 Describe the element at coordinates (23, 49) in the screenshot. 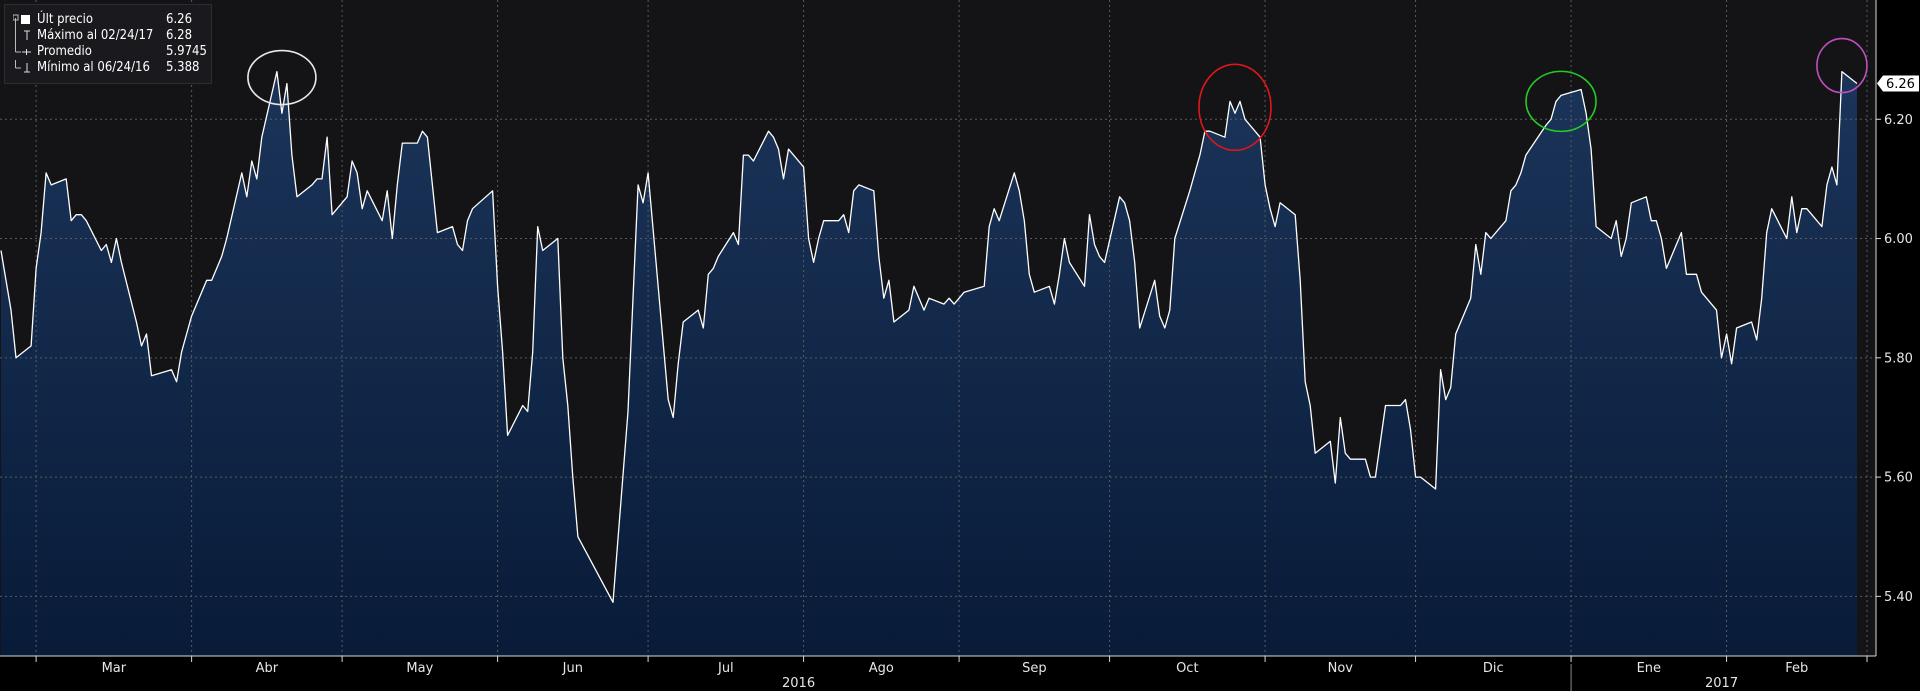

I see `average-marker-icon` at that location.